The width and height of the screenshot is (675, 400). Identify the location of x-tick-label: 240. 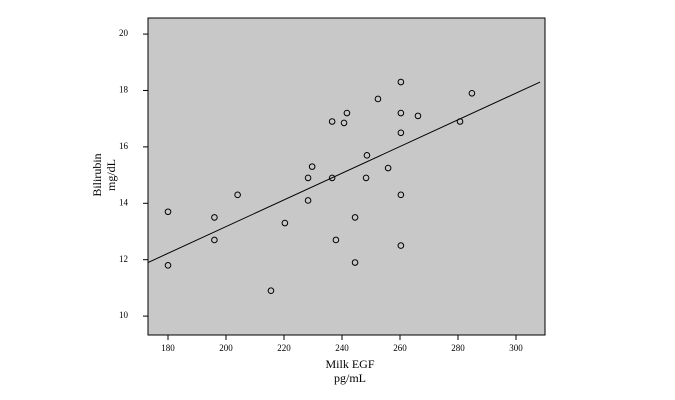
(342, 348).